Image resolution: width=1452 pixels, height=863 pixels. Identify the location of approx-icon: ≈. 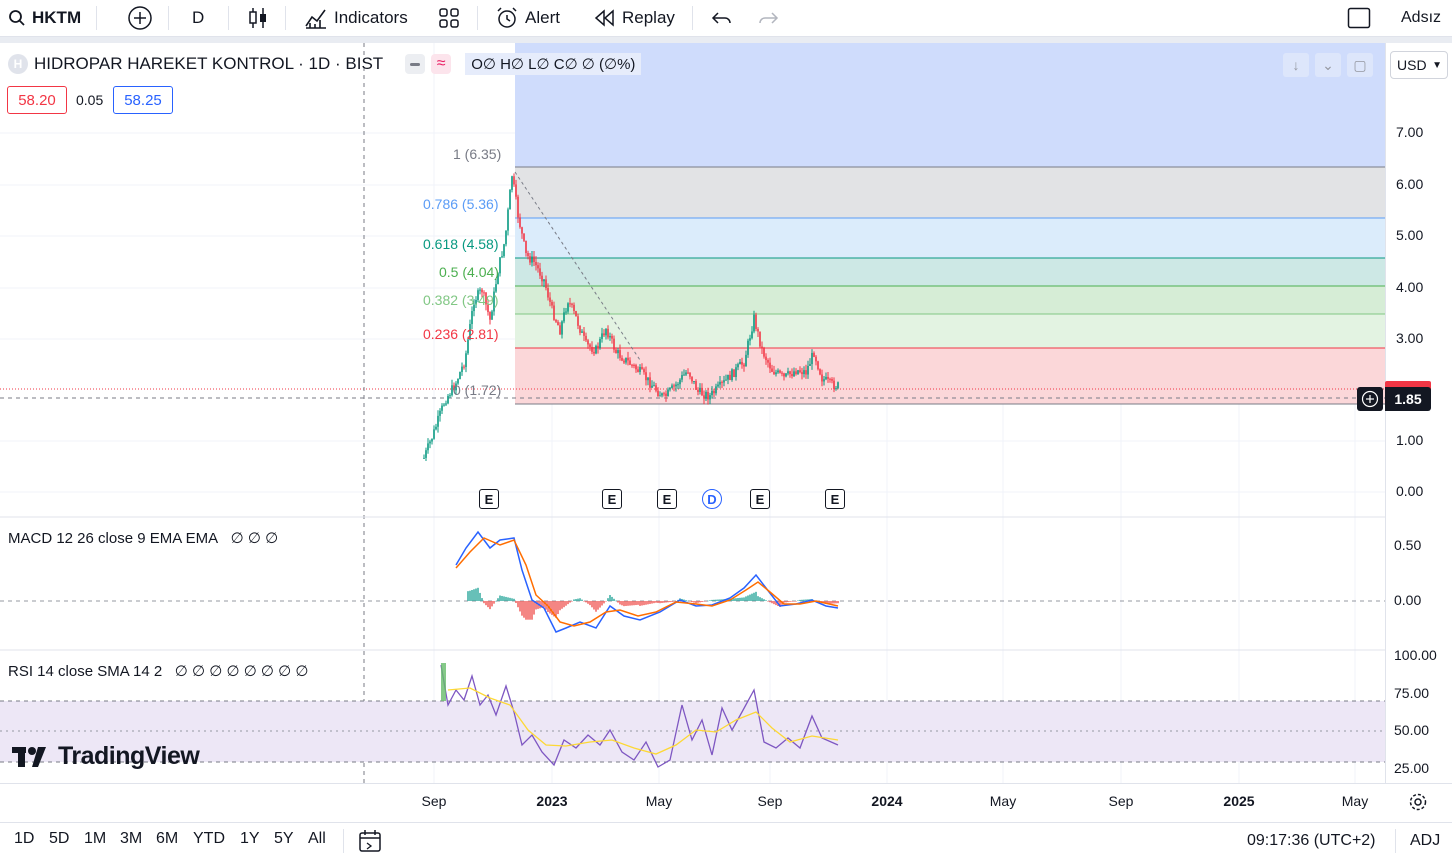
(441, 64).